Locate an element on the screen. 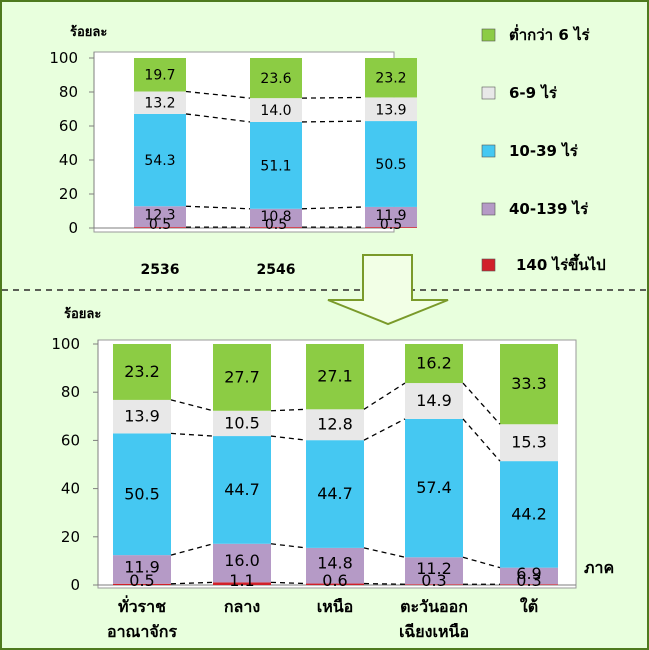 Image resolution: width=649 pixels, height=650 pixels. data-label: 16.2 is located at coordinates (434, 363).